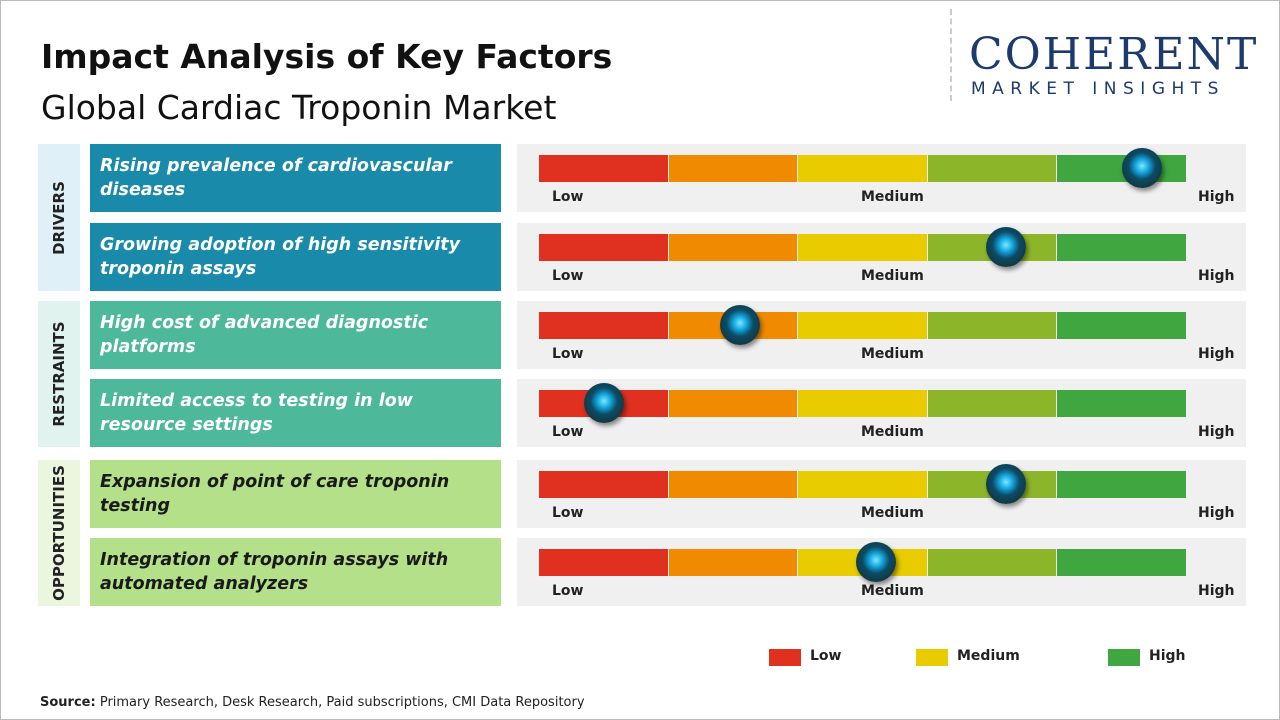  What do you see at coordinates (826, 656) in the screenshot?
I see `legend-label: Low` at bounding box center [826, 656].